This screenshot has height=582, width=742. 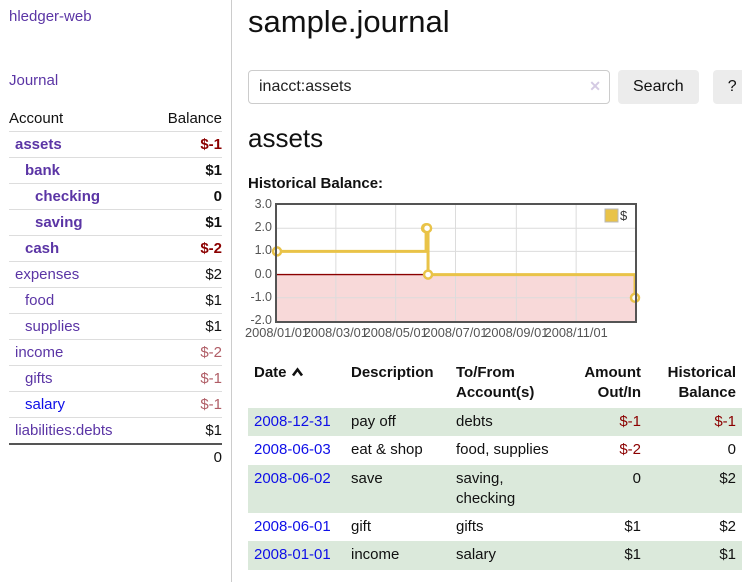 What do you see at coordinates (495, 555) in the screenshot?
I see `transaction-row: 2008-01-01 income salary $1 $1` at bounding box center [495, 555].